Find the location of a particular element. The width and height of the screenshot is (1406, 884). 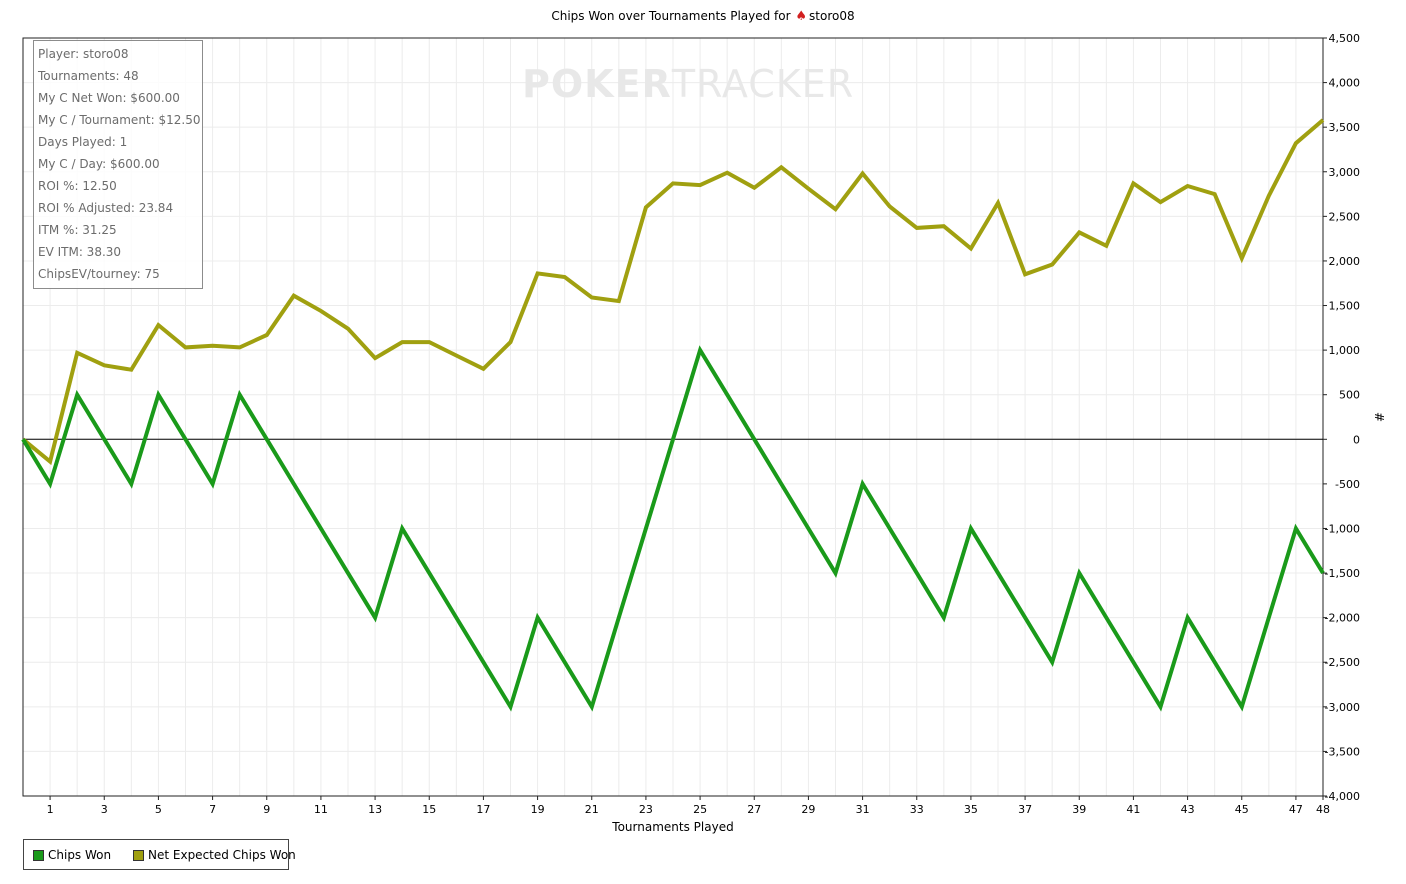

y-tick-label: -1,000 is located at coordinates (1342, 528).